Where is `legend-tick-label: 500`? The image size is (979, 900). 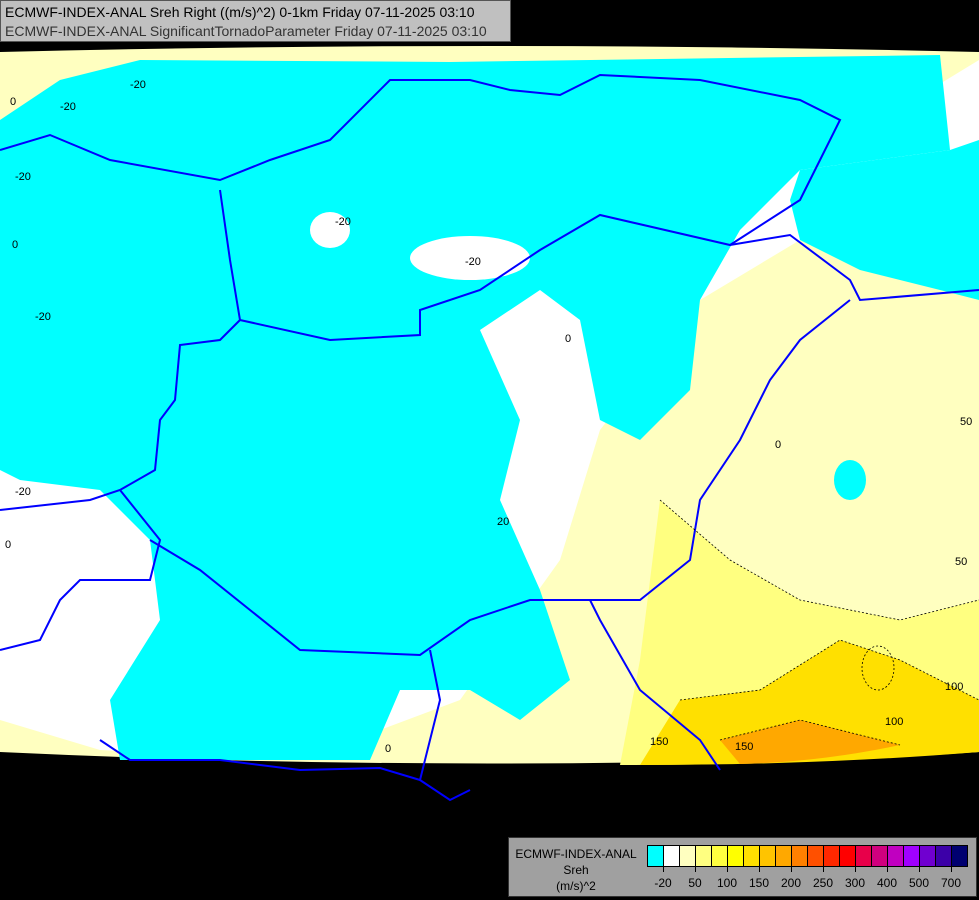
legend-tick-label: 500 is located at coordinates (919, 883).